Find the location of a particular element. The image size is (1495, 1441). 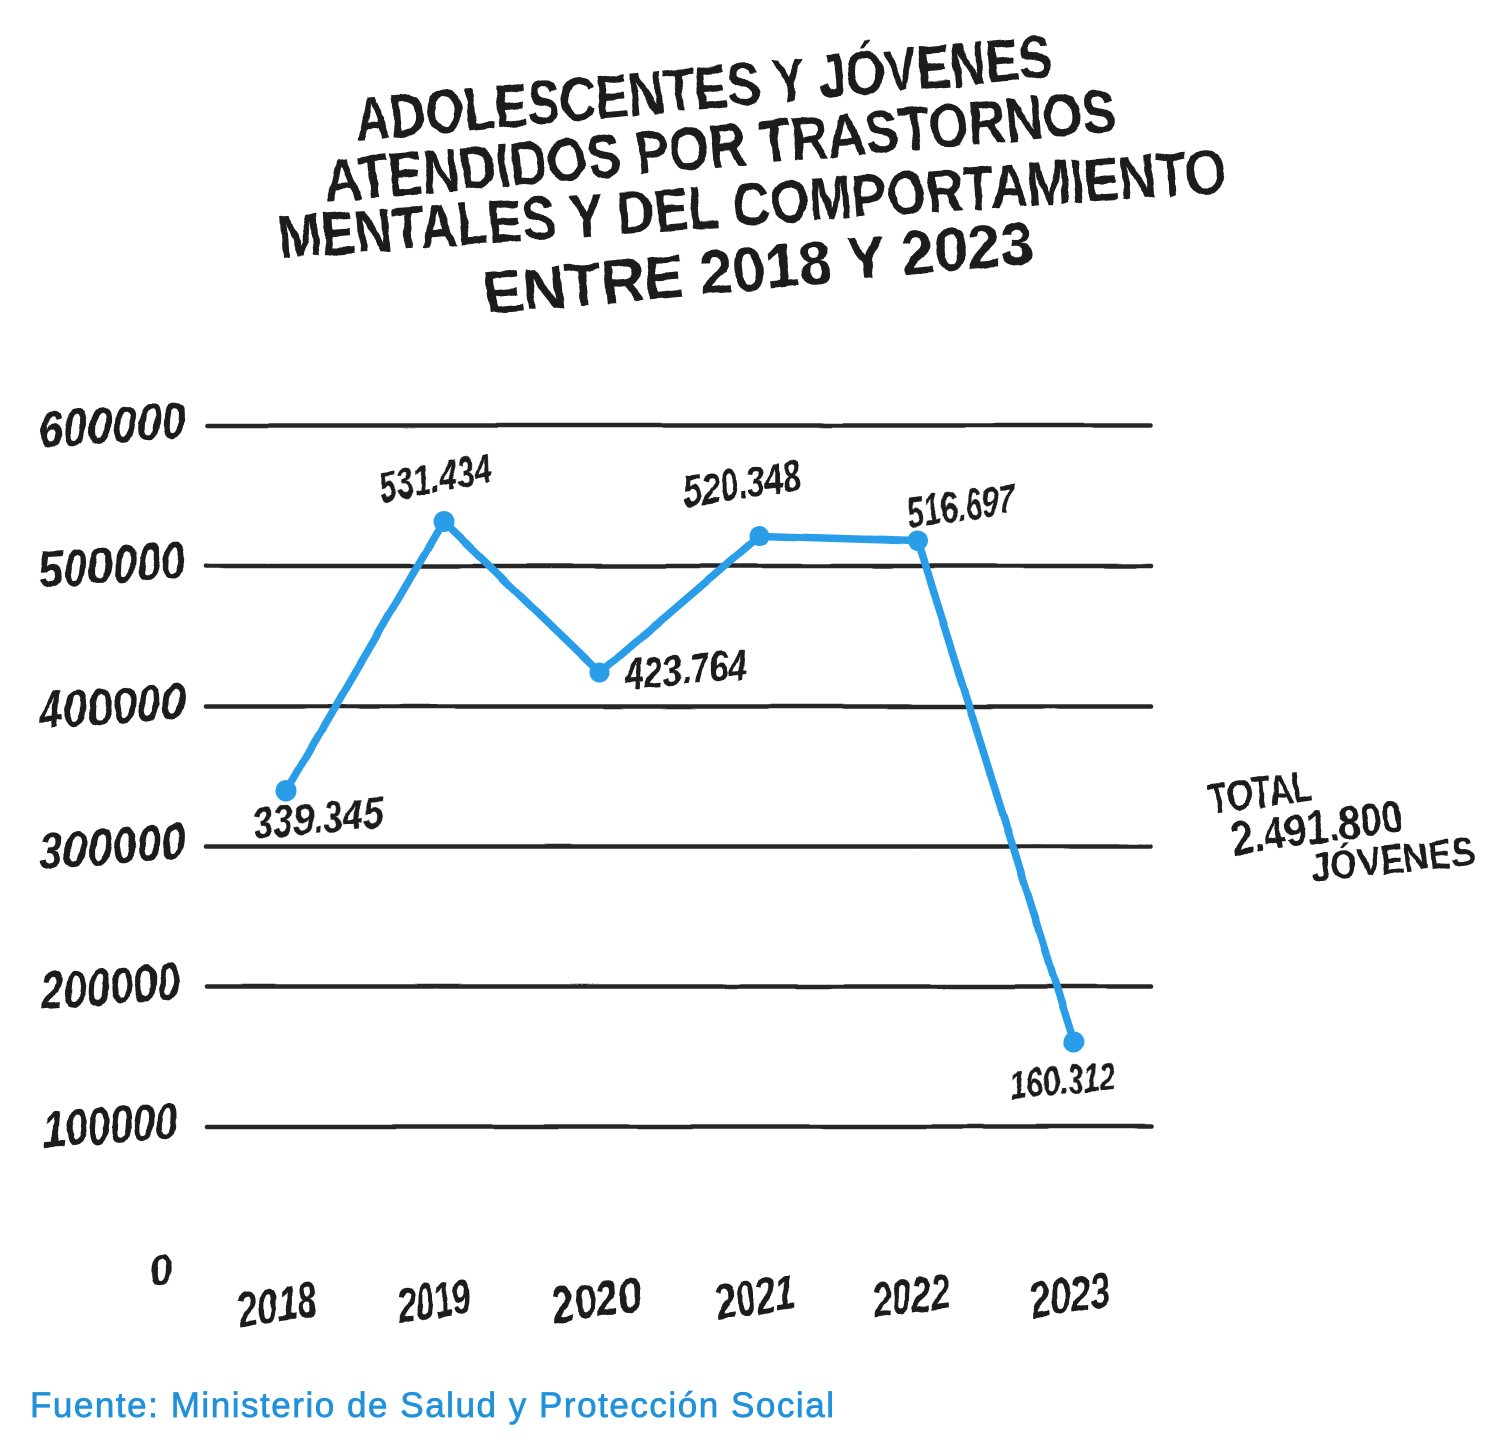

svg-text: 2018 is located at coordinates (277, 1305).